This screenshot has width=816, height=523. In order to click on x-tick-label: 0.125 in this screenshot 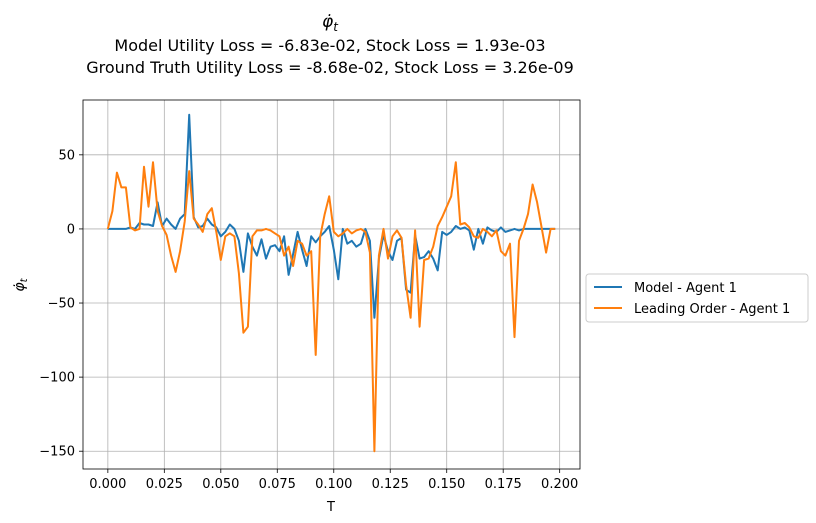, I will do `click(390, 484)`.